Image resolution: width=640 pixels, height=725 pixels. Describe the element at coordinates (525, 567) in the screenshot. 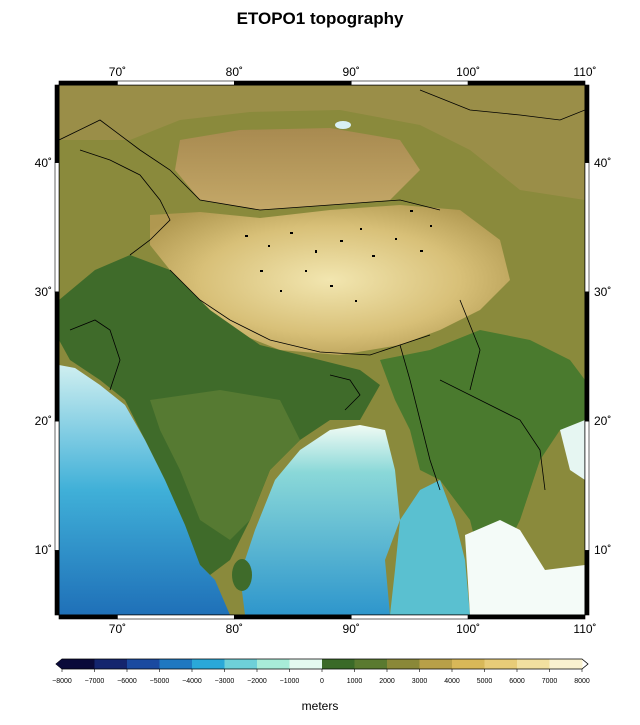

I see `gulf-of-thailand` at that location.